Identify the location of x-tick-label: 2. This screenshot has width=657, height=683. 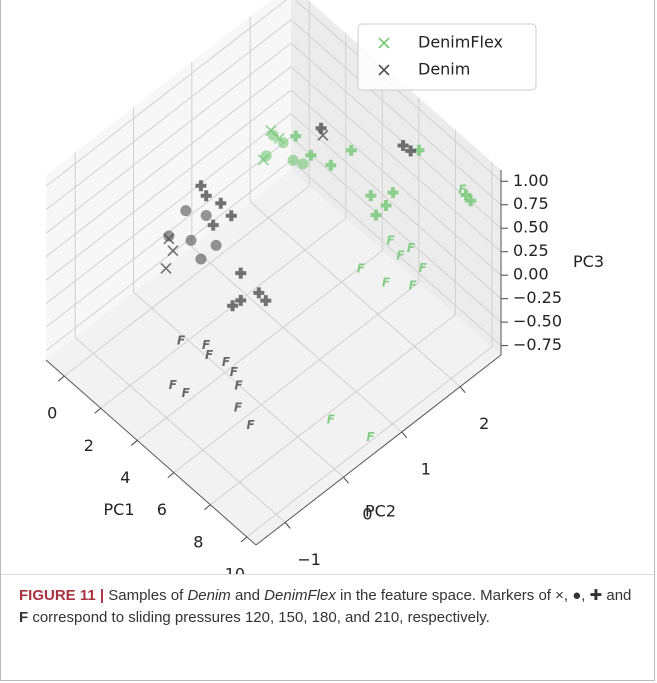
(89, 445).